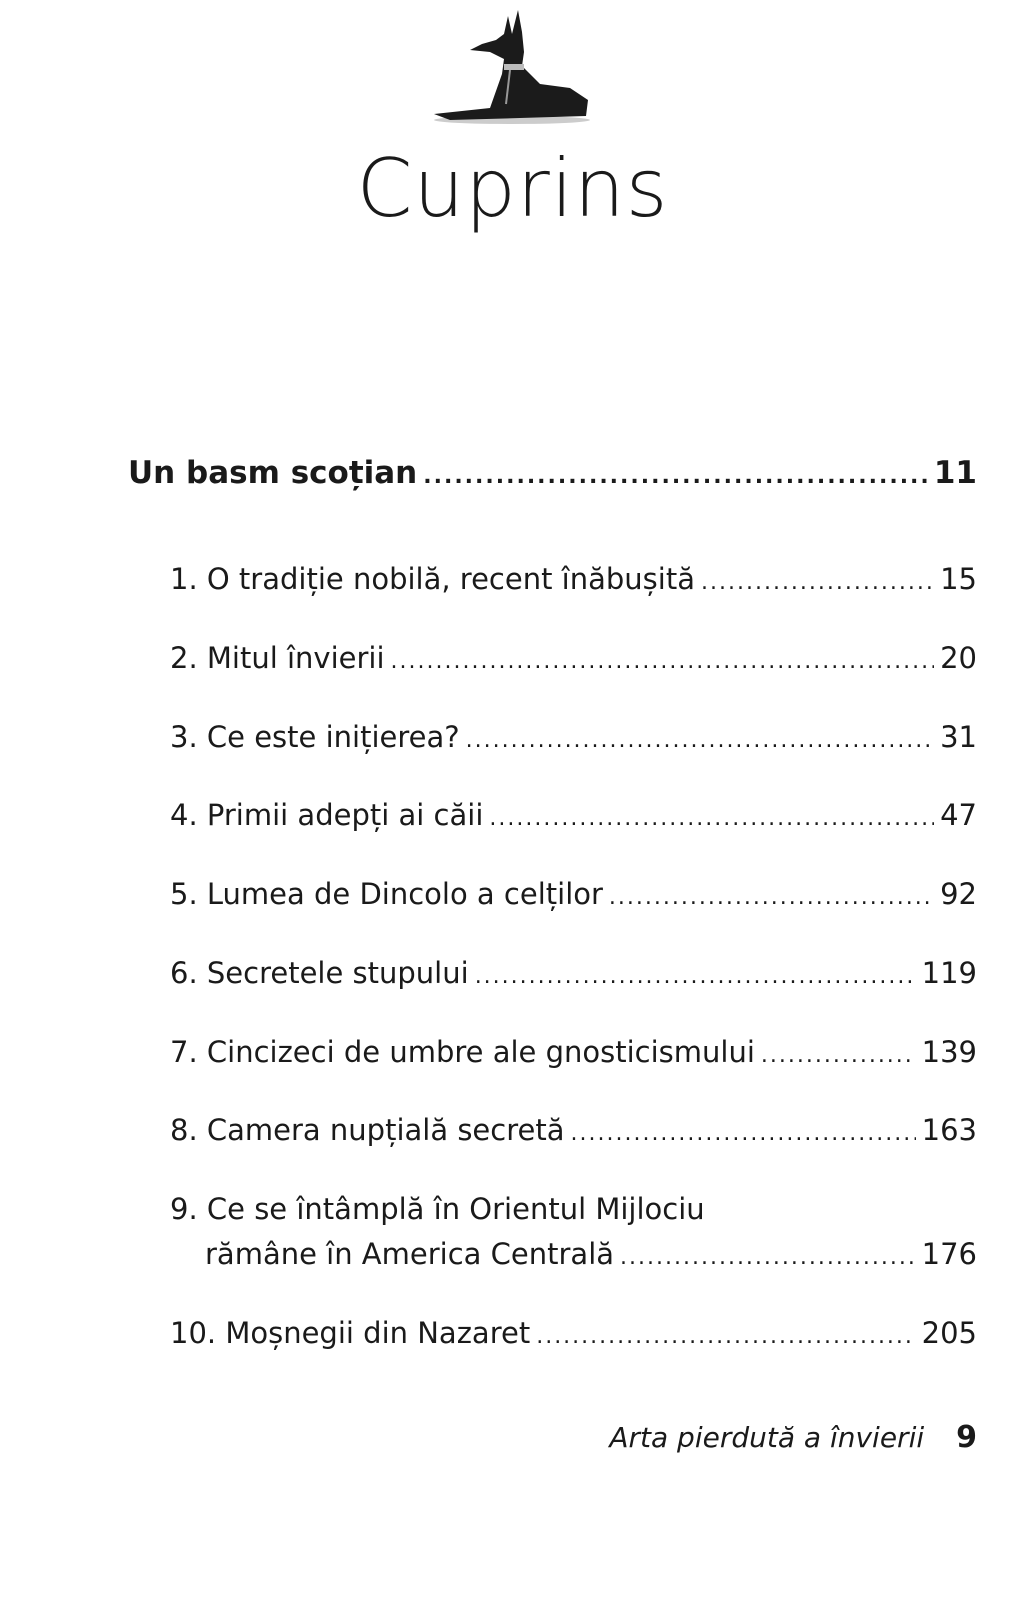 This screenshot has height=1600, width=1025. I want to click on toc-entry-page: 20, so click(958, 658).